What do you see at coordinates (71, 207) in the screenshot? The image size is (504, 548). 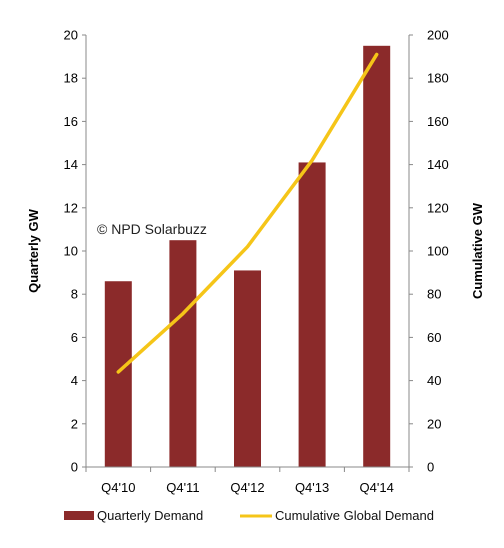 I see `y-left-tick-label: 12` at bounding box center [71, 207].